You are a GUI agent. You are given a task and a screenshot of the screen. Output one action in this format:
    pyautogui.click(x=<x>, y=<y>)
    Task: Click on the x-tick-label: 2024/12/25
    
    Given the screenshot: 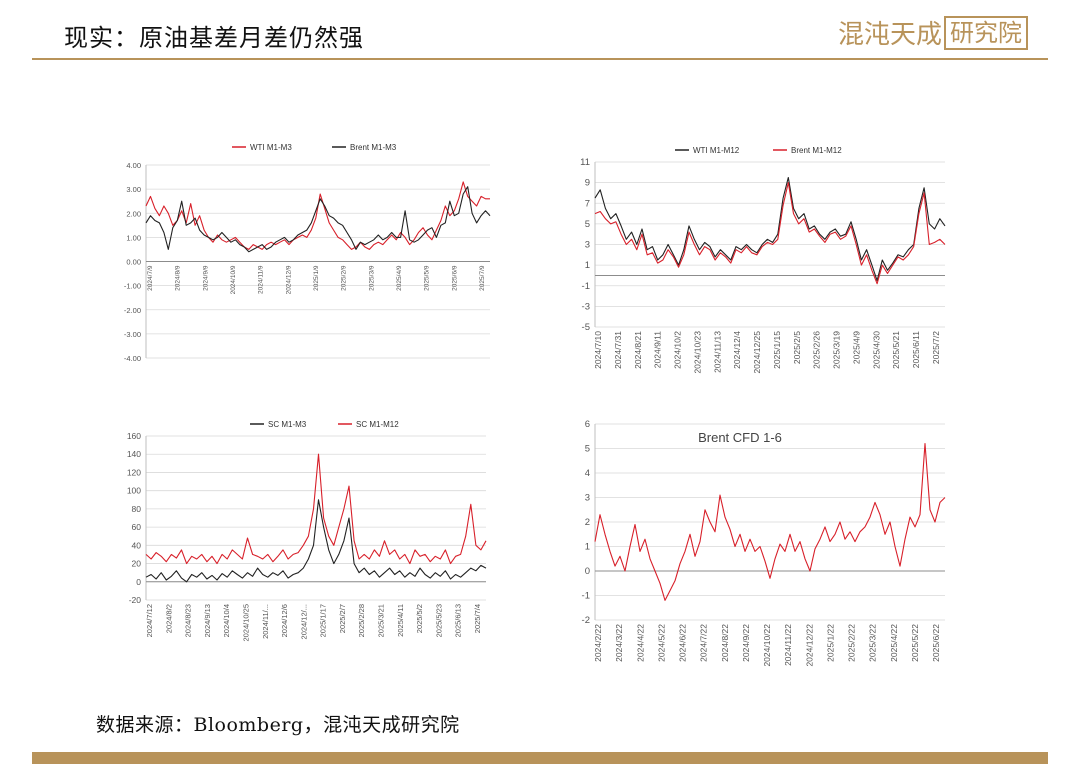 What is the action you would take?
    pyautogui.click(x=757, y=352)
    